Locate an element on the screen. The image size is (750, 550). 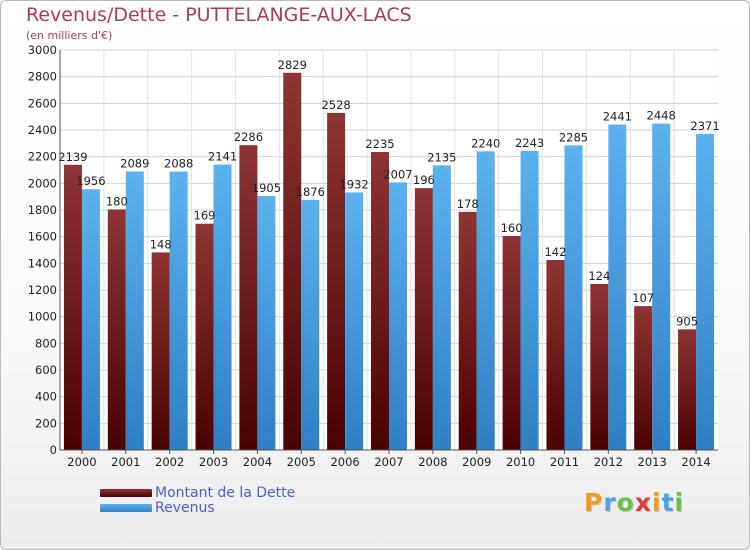
y-tick-label: 2800 is located at coordinates (42, 77).